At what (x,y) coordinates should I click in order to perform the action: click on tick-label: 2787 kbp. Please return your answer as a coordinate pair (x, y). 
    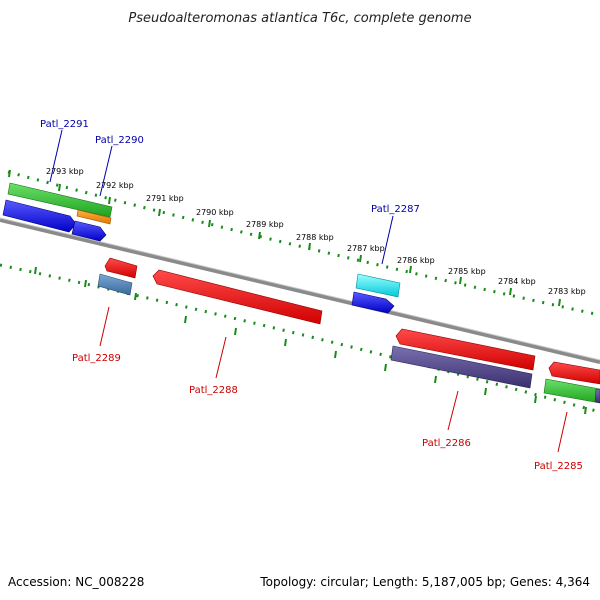
    Looking at the image, I should click on (366, 248).